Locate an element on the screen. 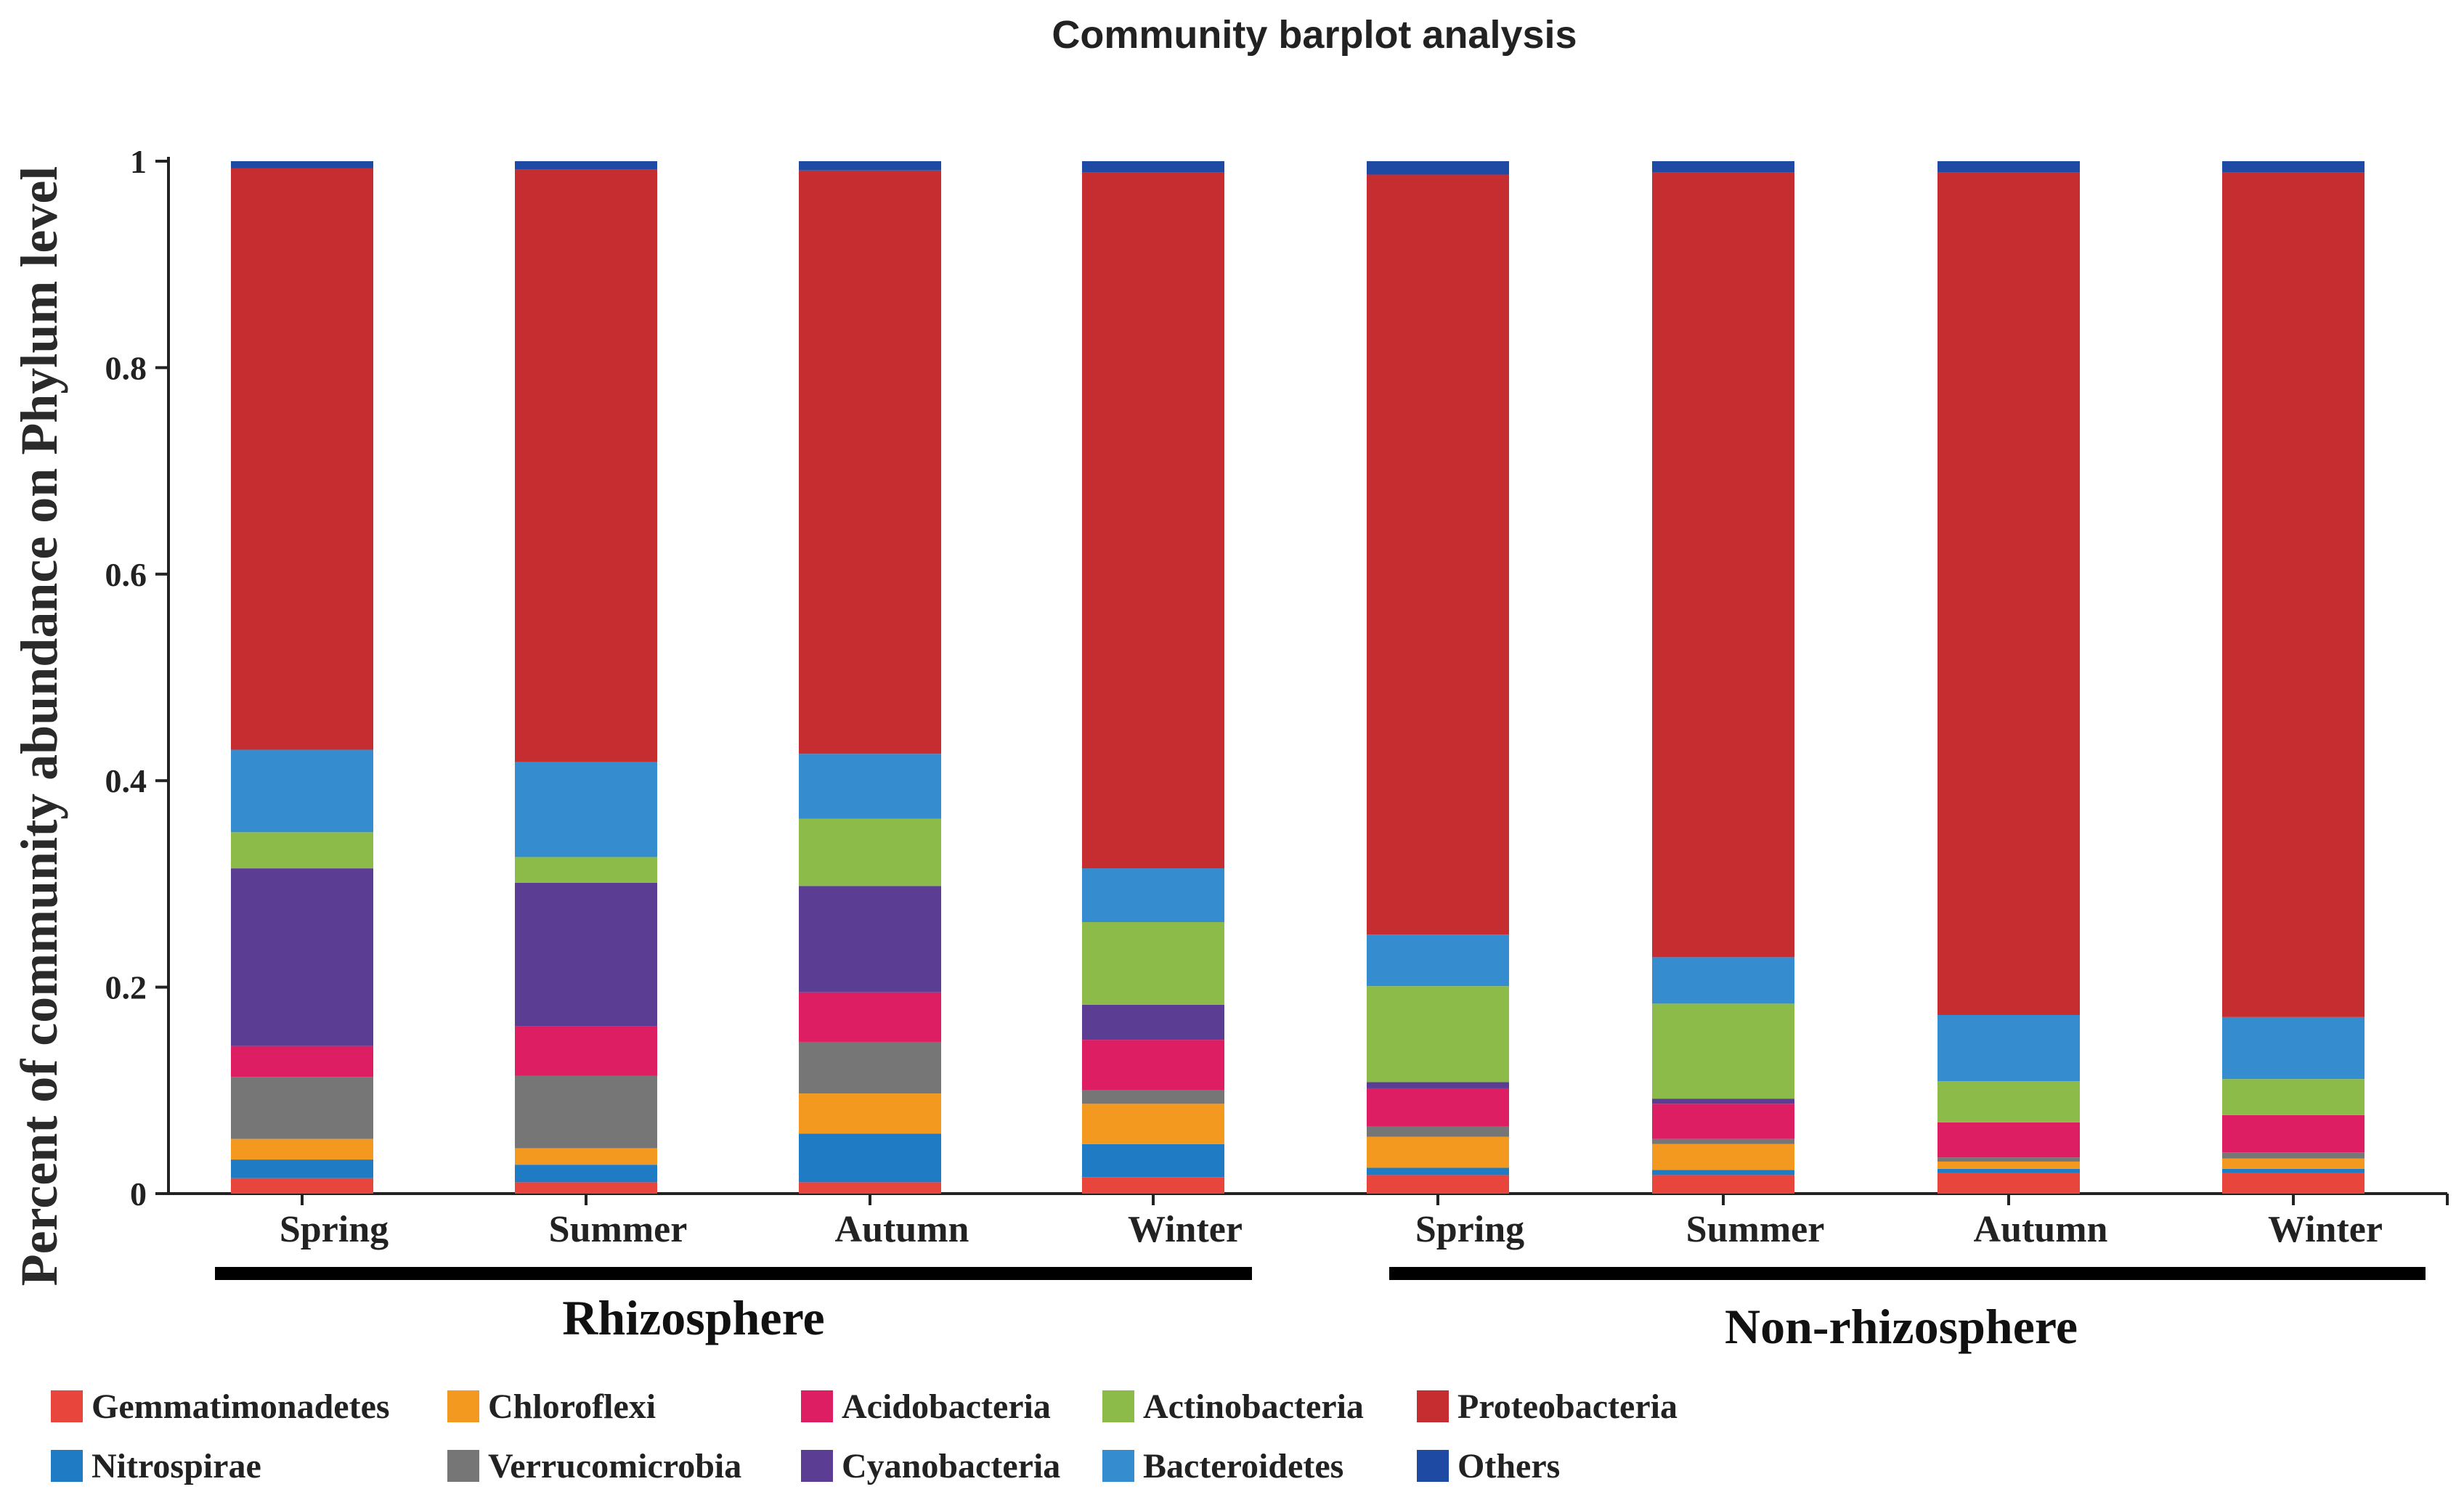 The width and height of the screenshot is (2464, 1500). x-tick-label: Spring is located at coordinates (334, 1229).